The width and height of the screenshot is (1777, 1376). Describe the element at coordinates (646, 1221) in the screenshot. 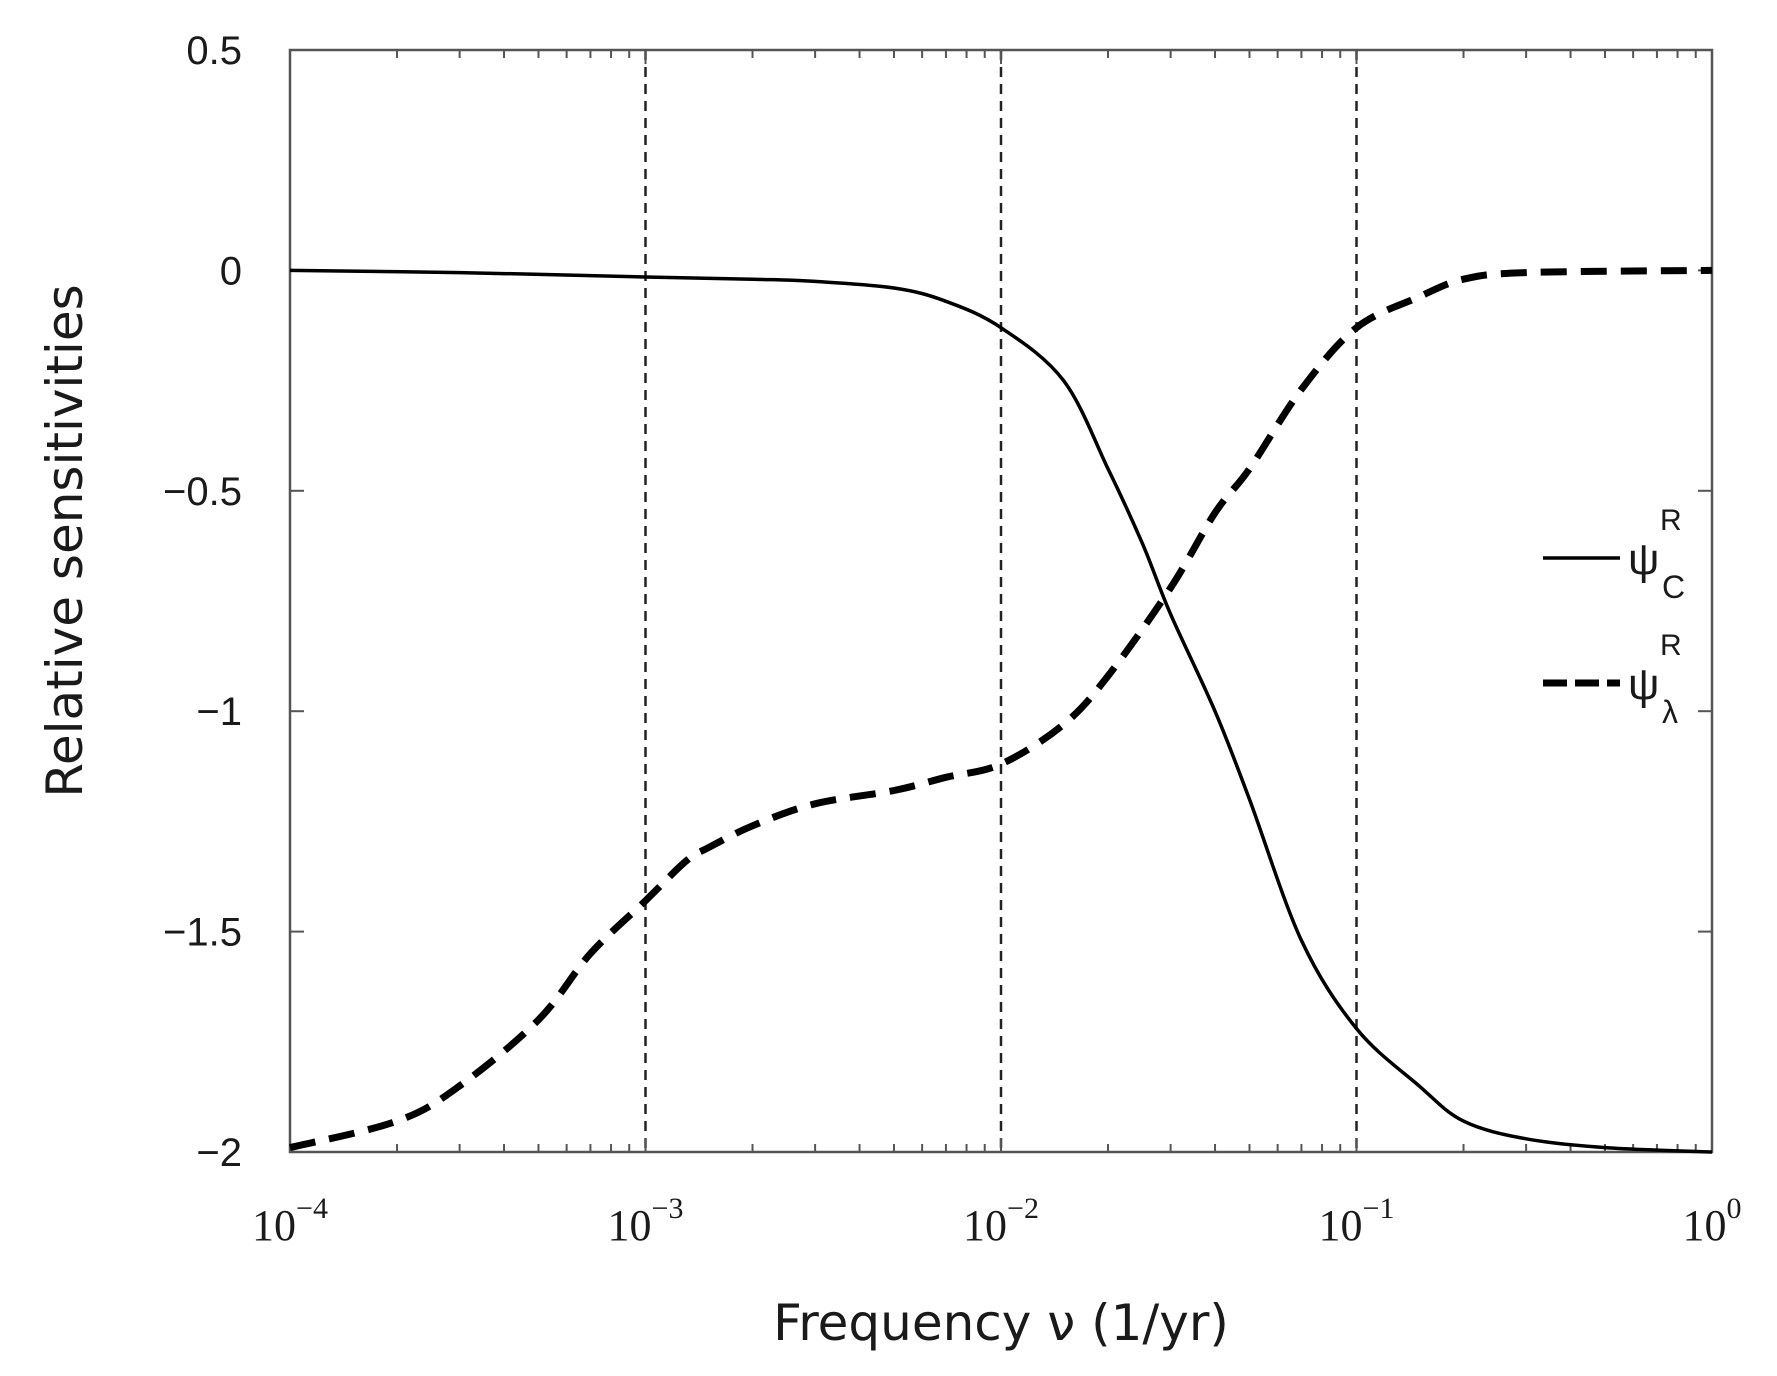

I see `x-tick-label: 10⁻³` at that location.